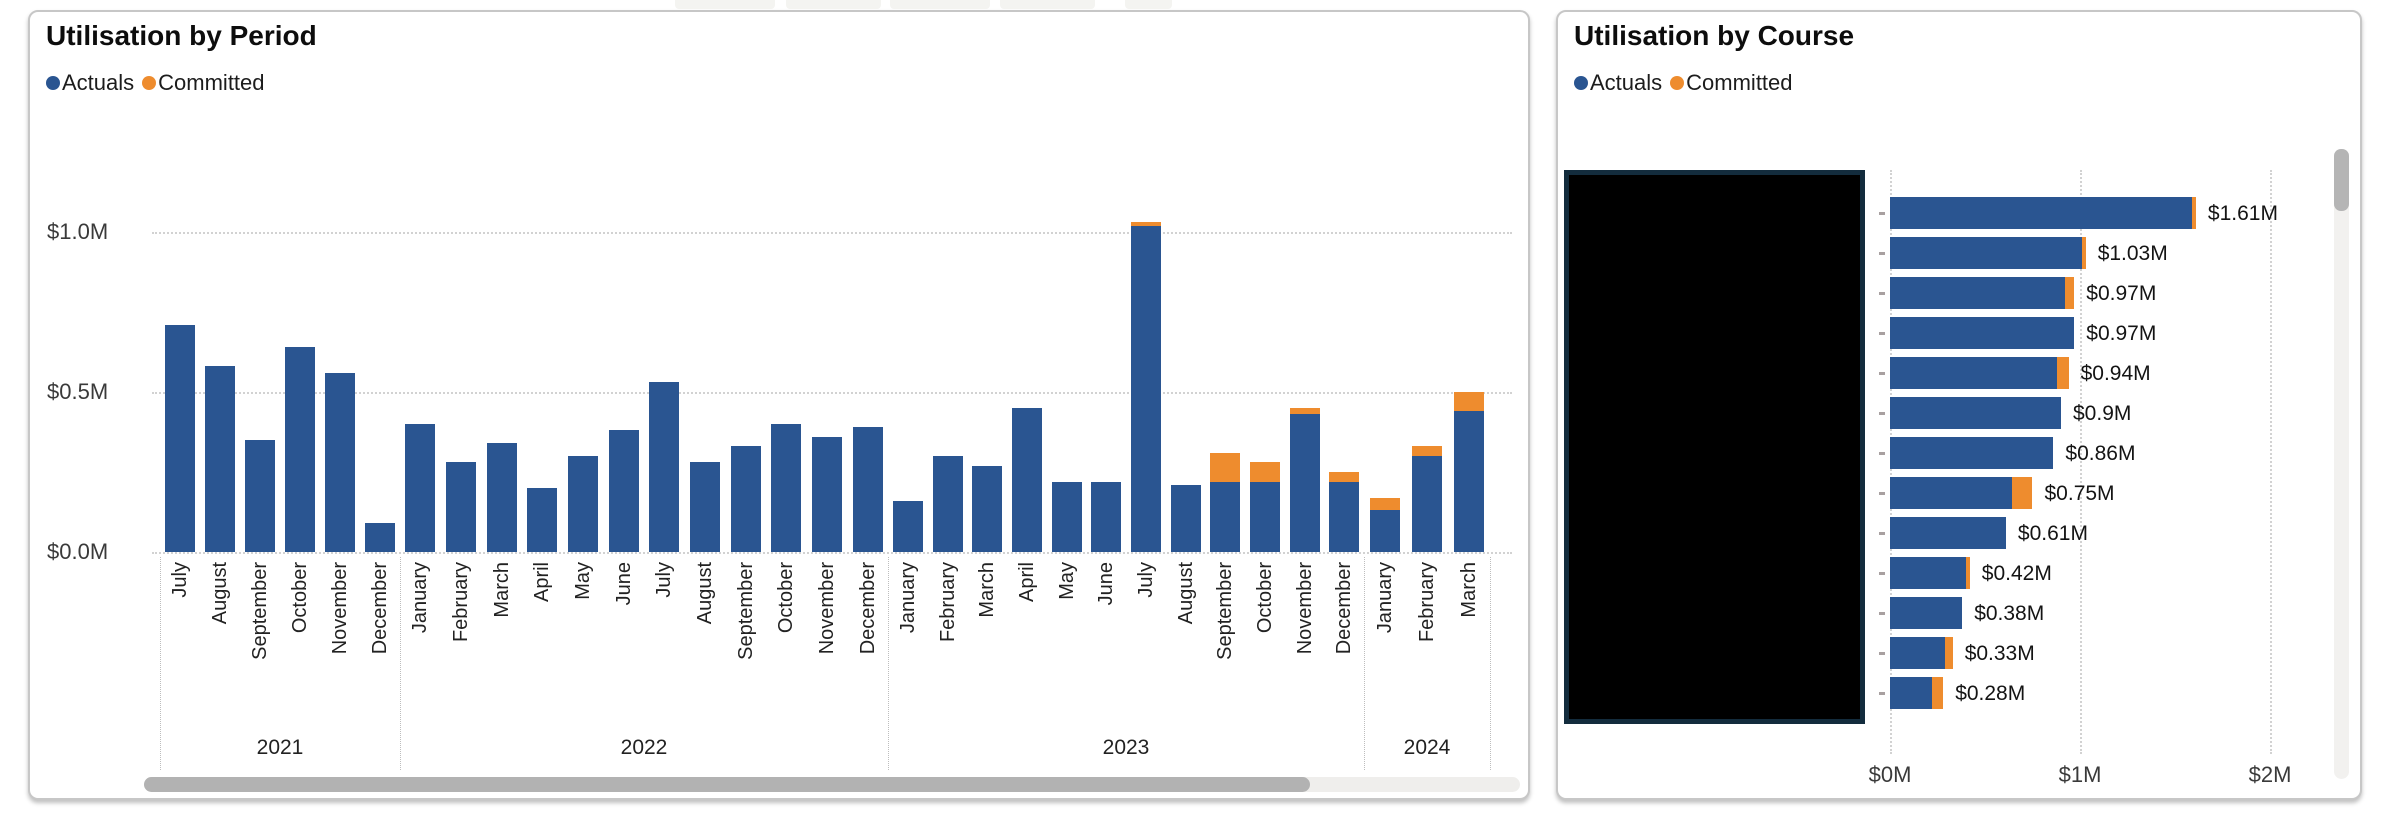  Describe the element at coordinates (1047, 4) in the screenshot. I see `clipped-toolbar-fragment` at that location.